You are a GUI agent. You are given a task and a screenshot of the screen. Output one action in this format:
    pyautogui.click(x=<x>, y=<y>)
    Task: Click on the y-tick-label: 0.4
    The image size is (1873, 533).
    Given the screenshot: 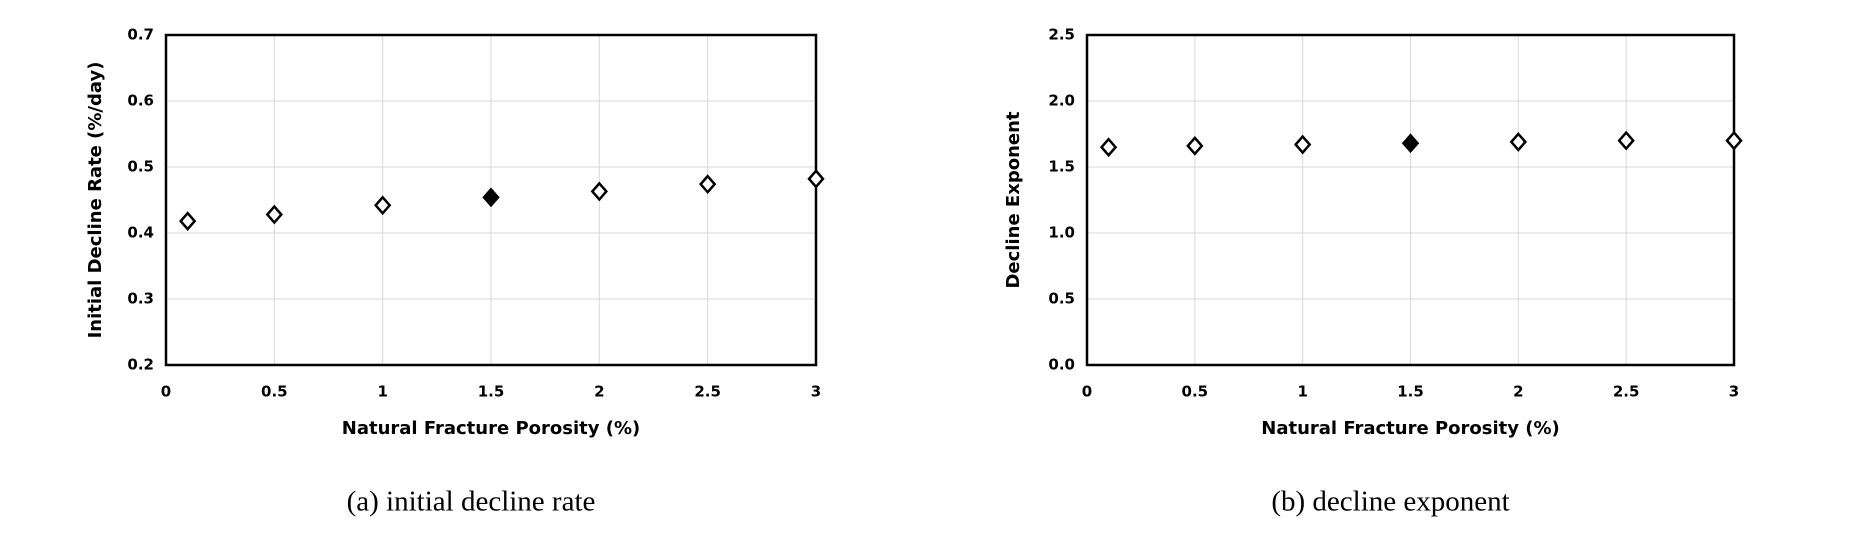 What is the action you would take?
    pyautogui.click(x=140, y=233)
    